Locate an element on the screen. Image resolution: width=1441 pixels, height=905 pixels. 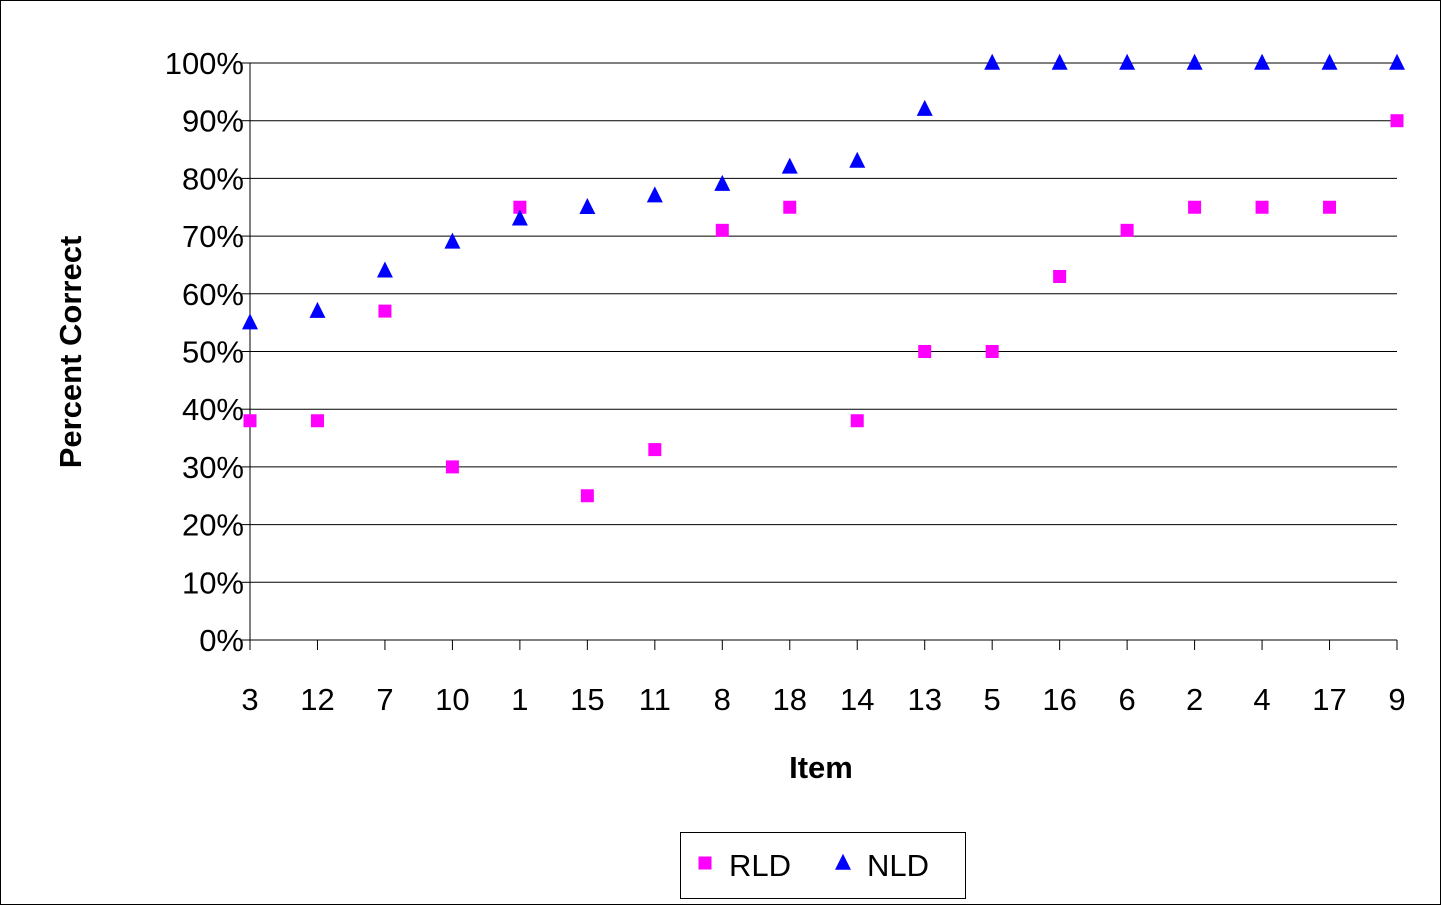
legend-box is located at coordinates (823, 865).